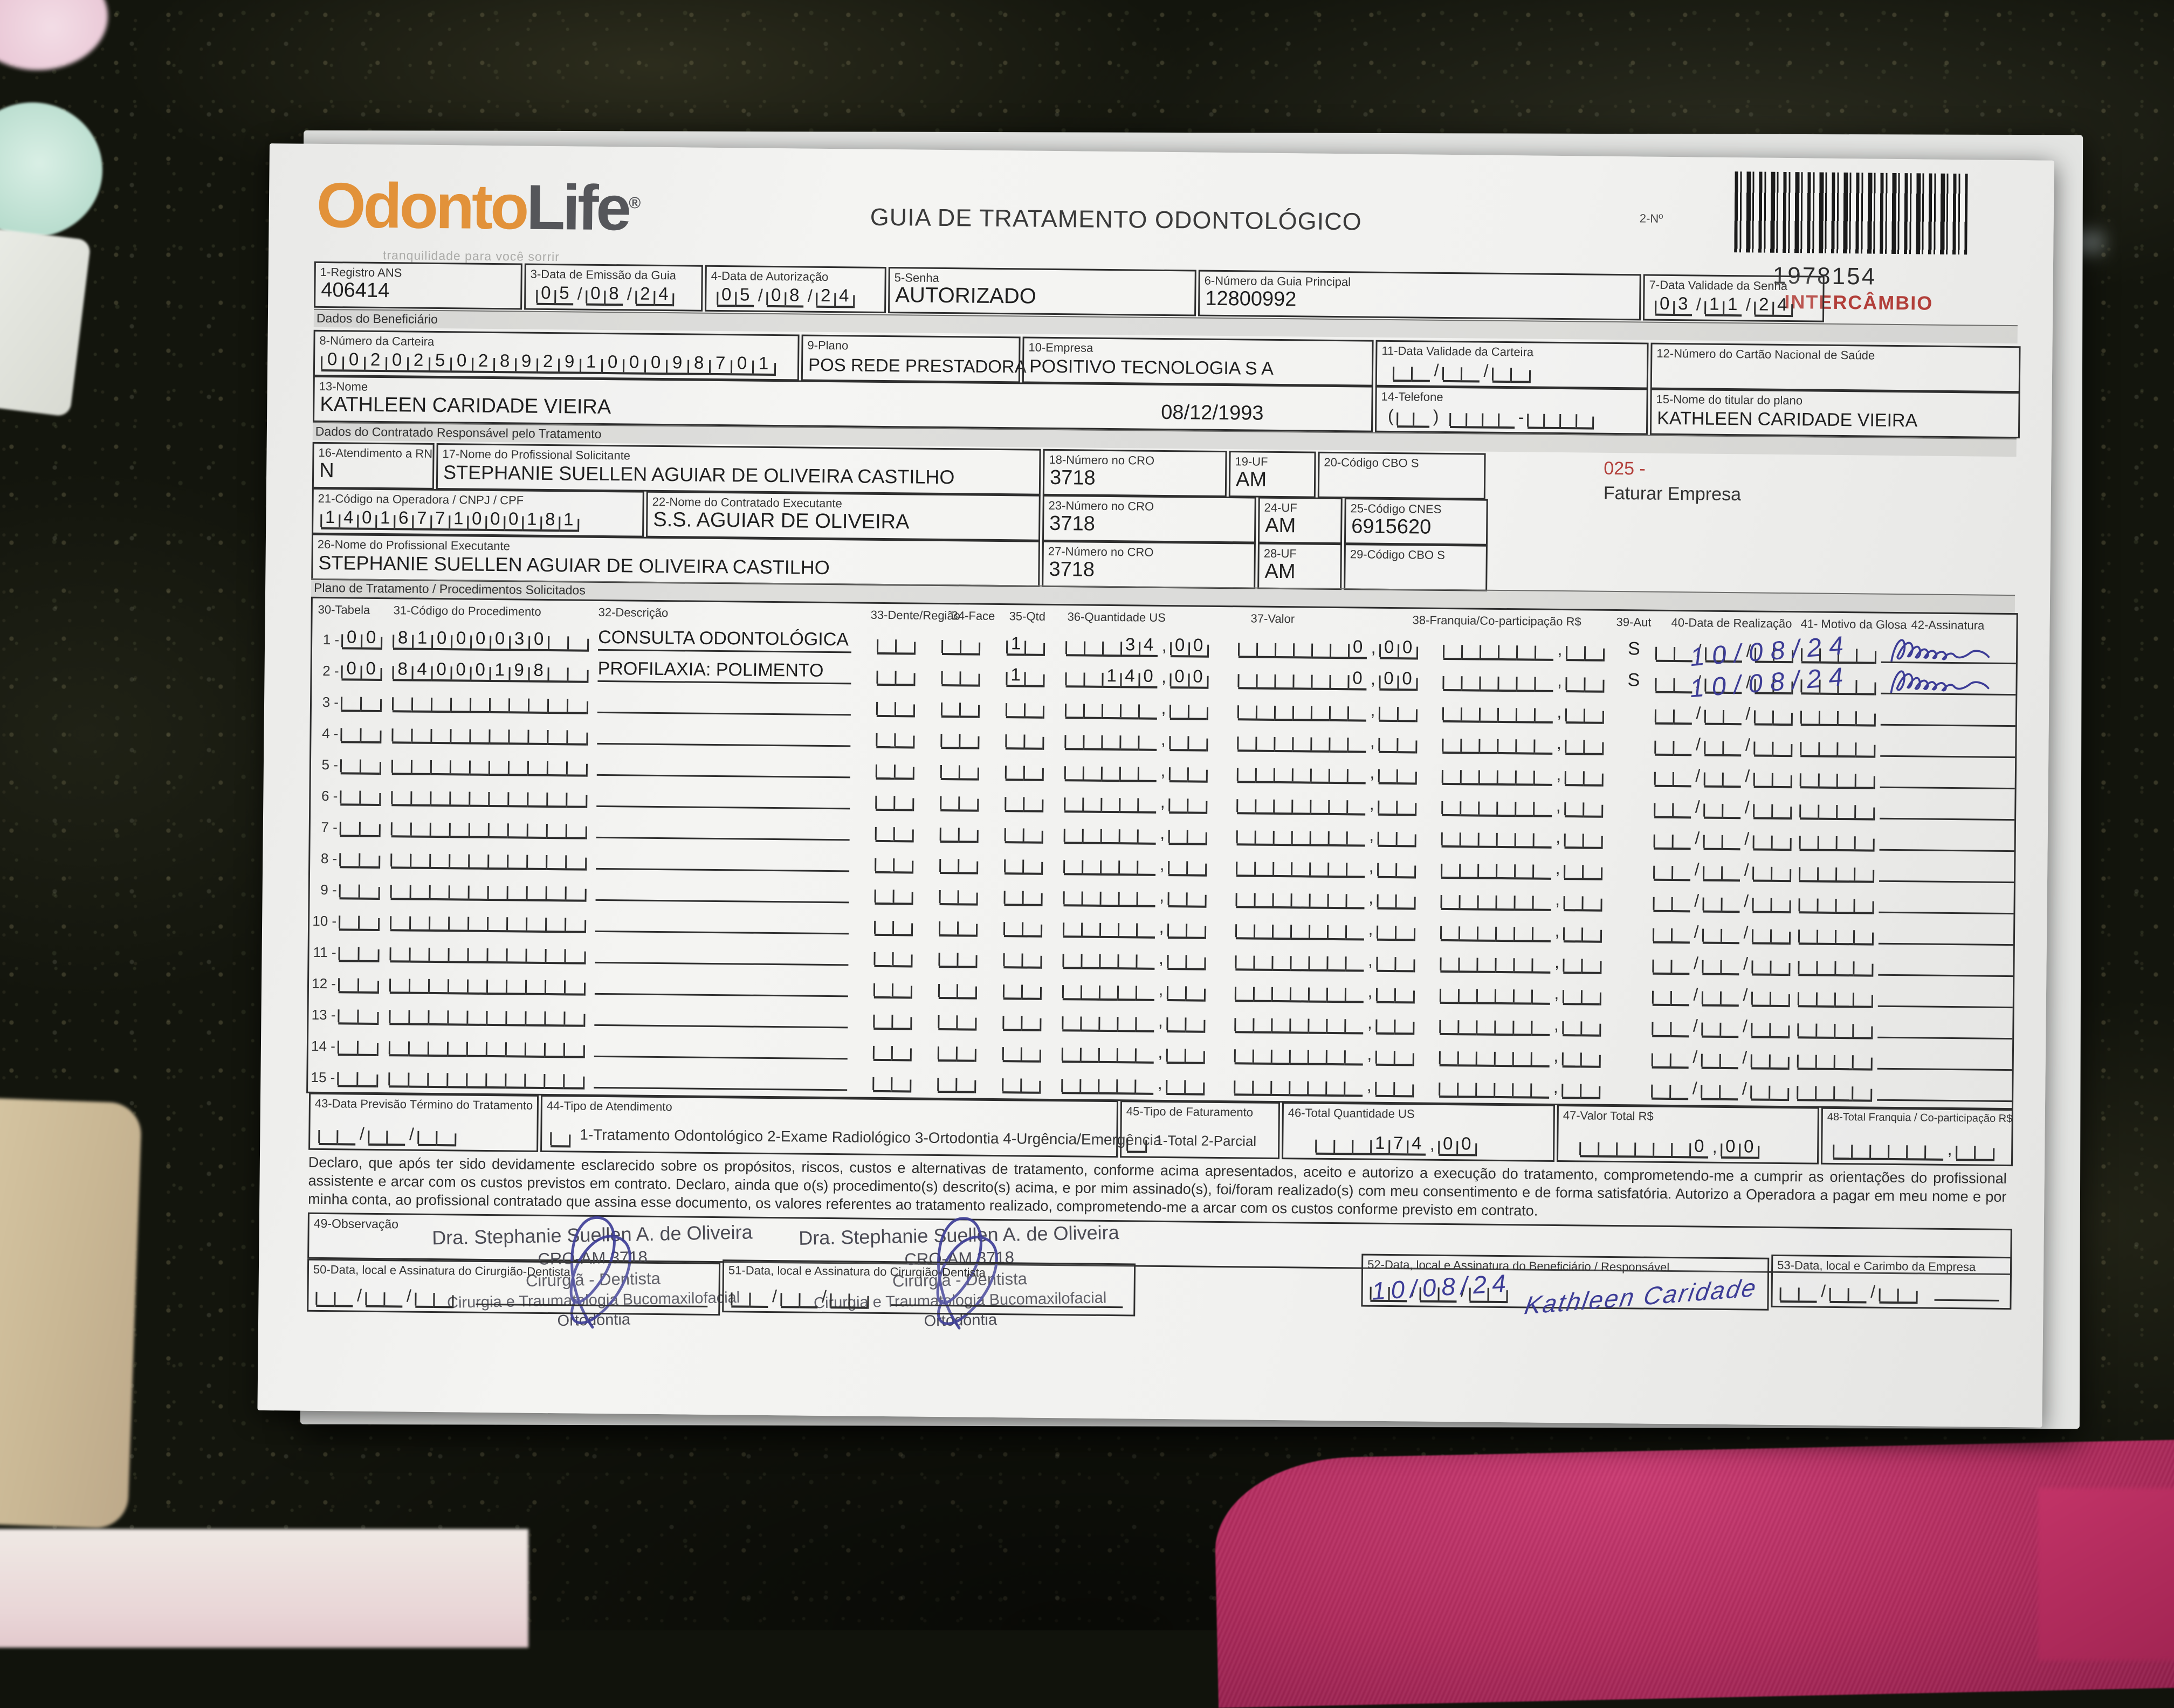  Describe the element at coordinates (478, 207) in the screenshot. I see `odontolife-logo: OdontoLife®` at that location.